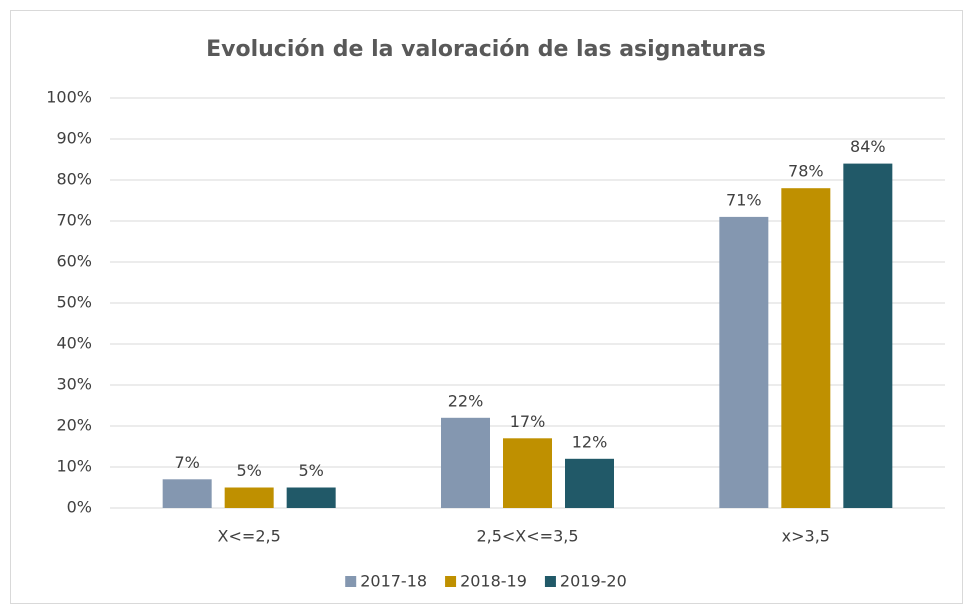 Image resolution: width=973 pixels, height=614 pixels. Describe the element at coordinates (249, 536) in the screenshot. I see `x-tick-label: X<=2,5` at that location.